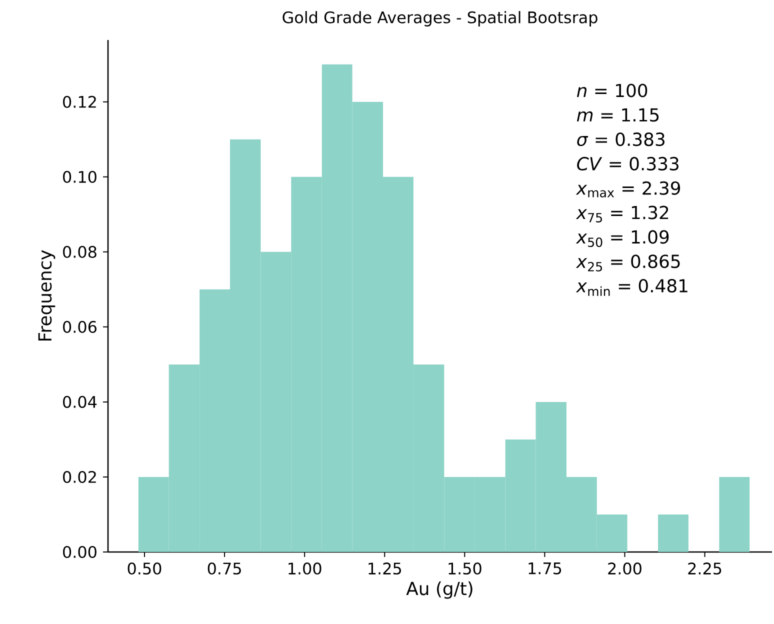 The width and height of the screenshot is (774, 624). What do you see at coordinates (79, 102) in the screenshot?
I see `y-tick-label: 0.12` at bounding box center [79, 102].